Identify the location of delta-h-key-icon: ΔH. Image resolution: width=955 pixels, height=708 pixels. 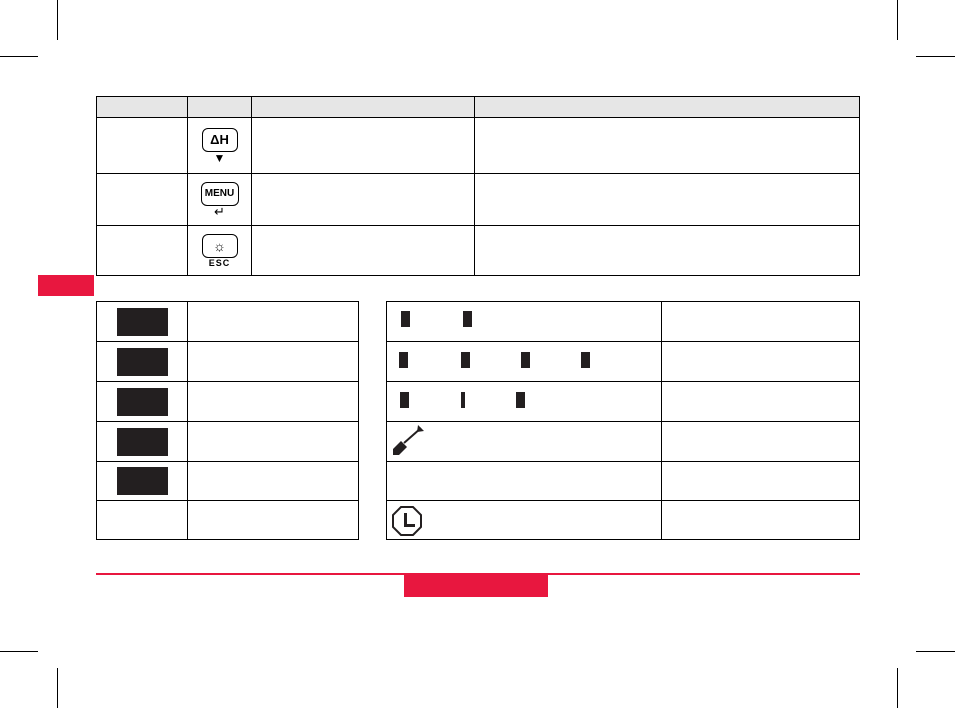
(219, 139).